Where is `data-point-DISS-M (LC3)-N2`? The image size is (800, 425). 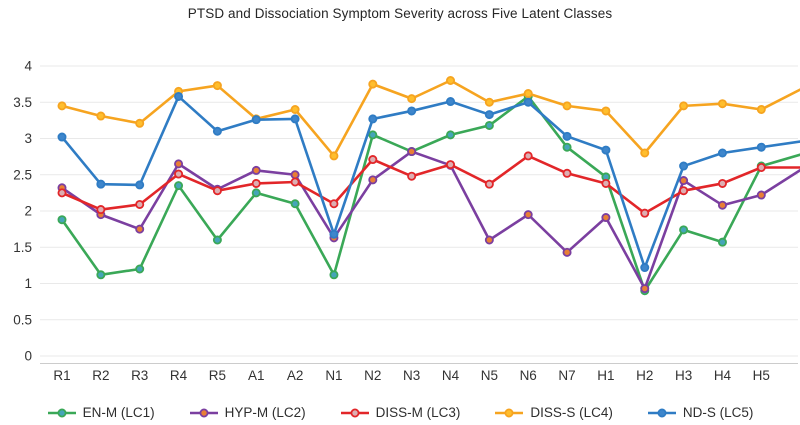
data-point-DISS-M (LC3)-N2 is located at coordinates (373, 160).